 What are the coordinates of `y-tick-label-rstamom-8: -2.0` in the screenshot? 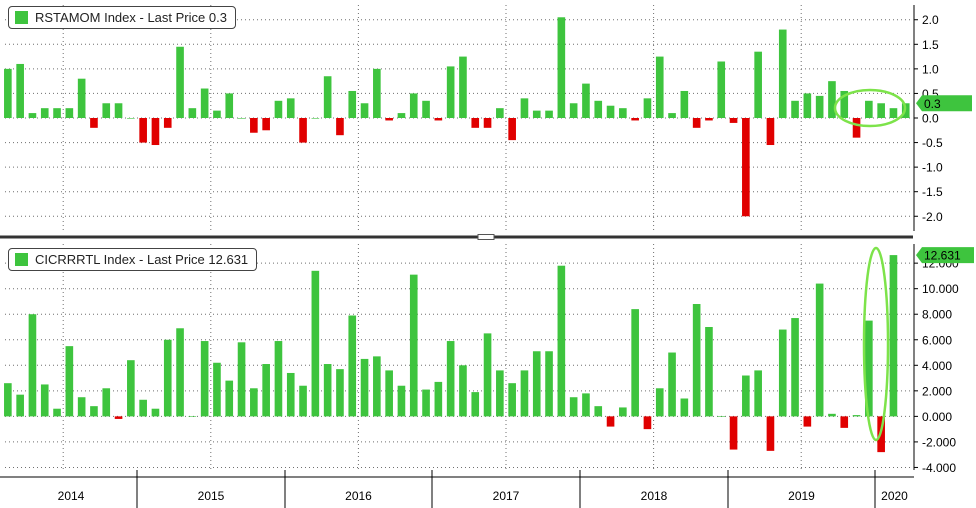 It's located at (932, 217).